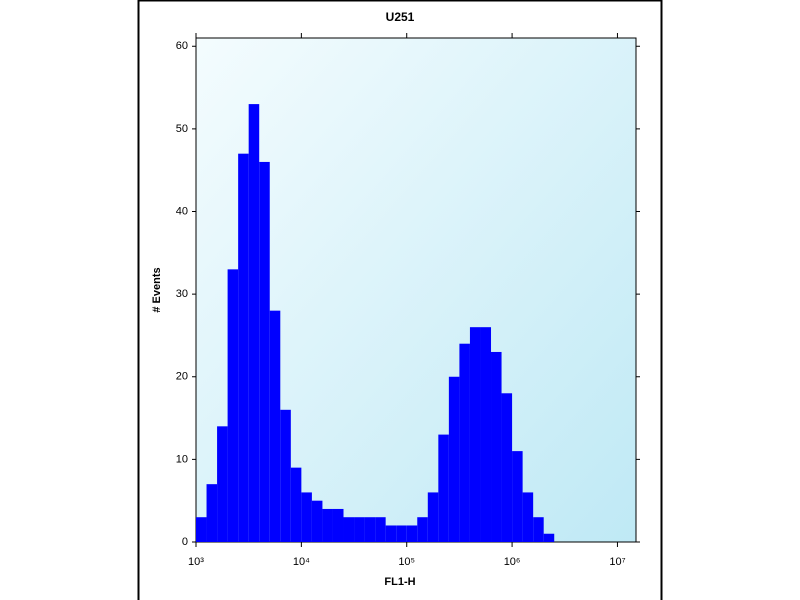 Image resolution: width=800 pixels, height=600 pixels. I want to click on y-tick-label: 60, so click(182, 46).